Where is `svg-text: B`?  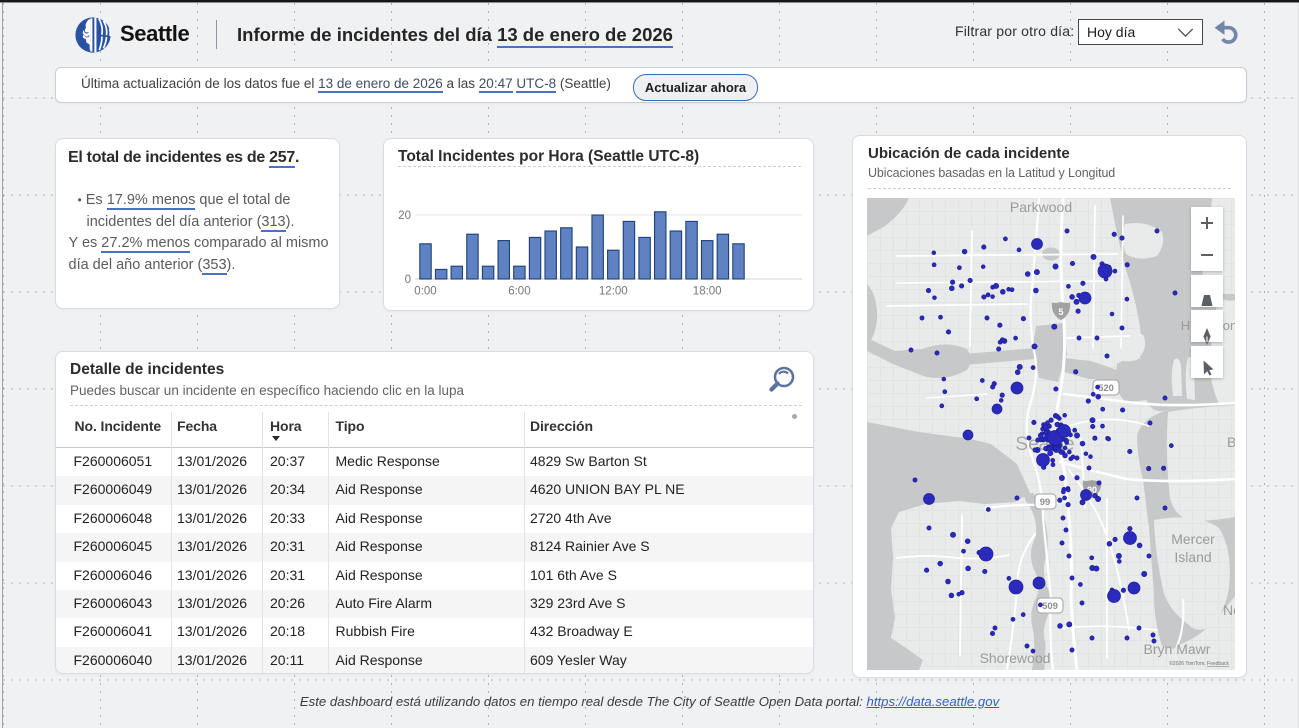
svg-text: B is located at coordinates (1231, 442).